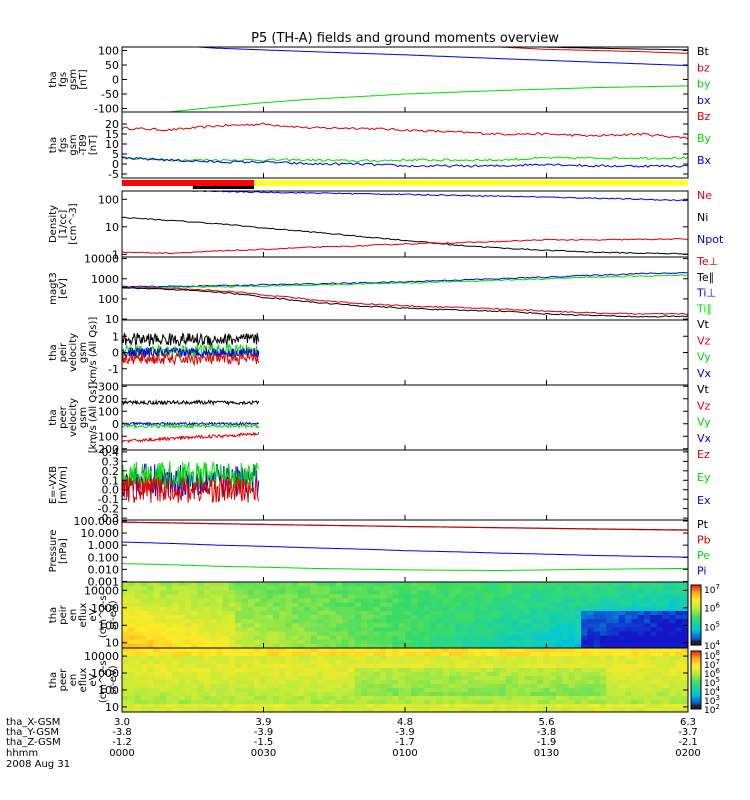  I want to click on series-by, so click(426, 98).